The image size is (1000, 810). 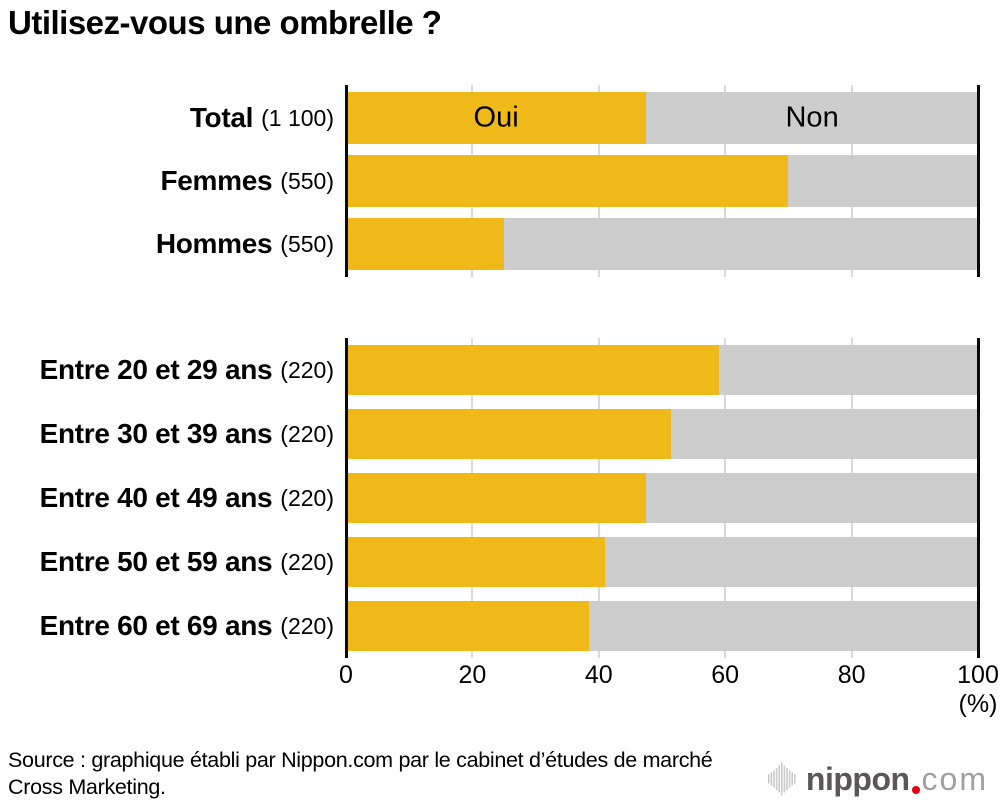 I want to click on nippon-logo: nippon com, so click(x=877, y=779).